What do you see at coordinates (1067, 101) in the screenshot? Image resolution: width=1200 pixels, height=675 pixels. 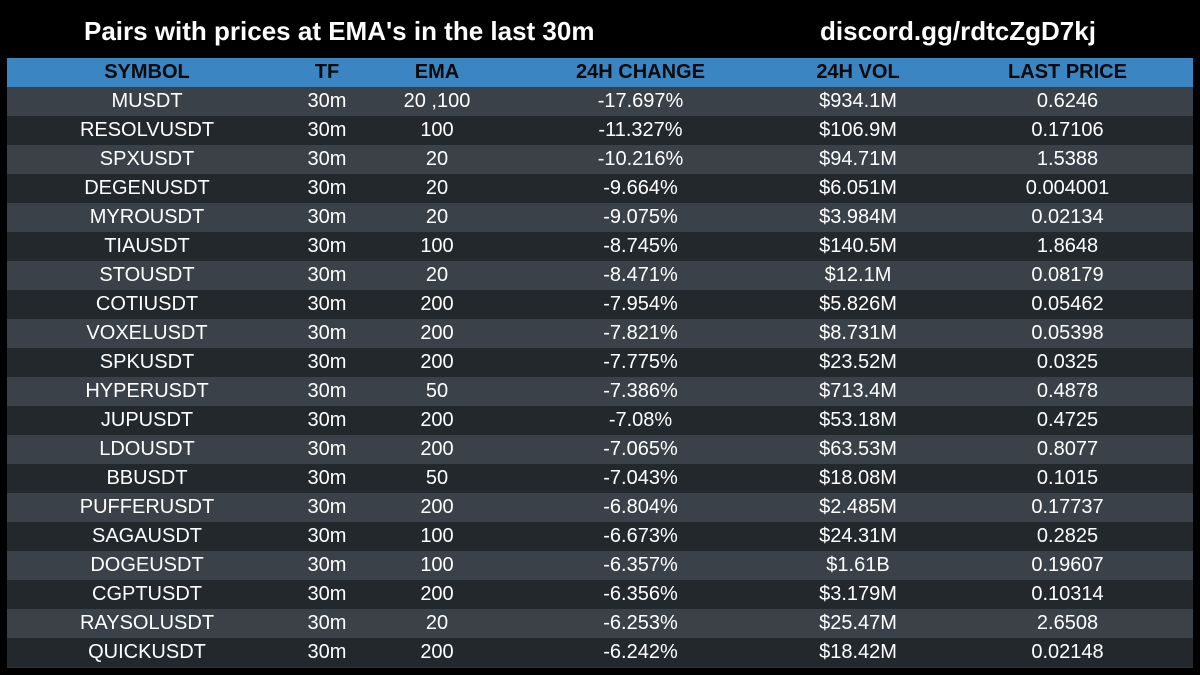 I see `cell-price: 0.6246` at bounding box center [1067, 101].